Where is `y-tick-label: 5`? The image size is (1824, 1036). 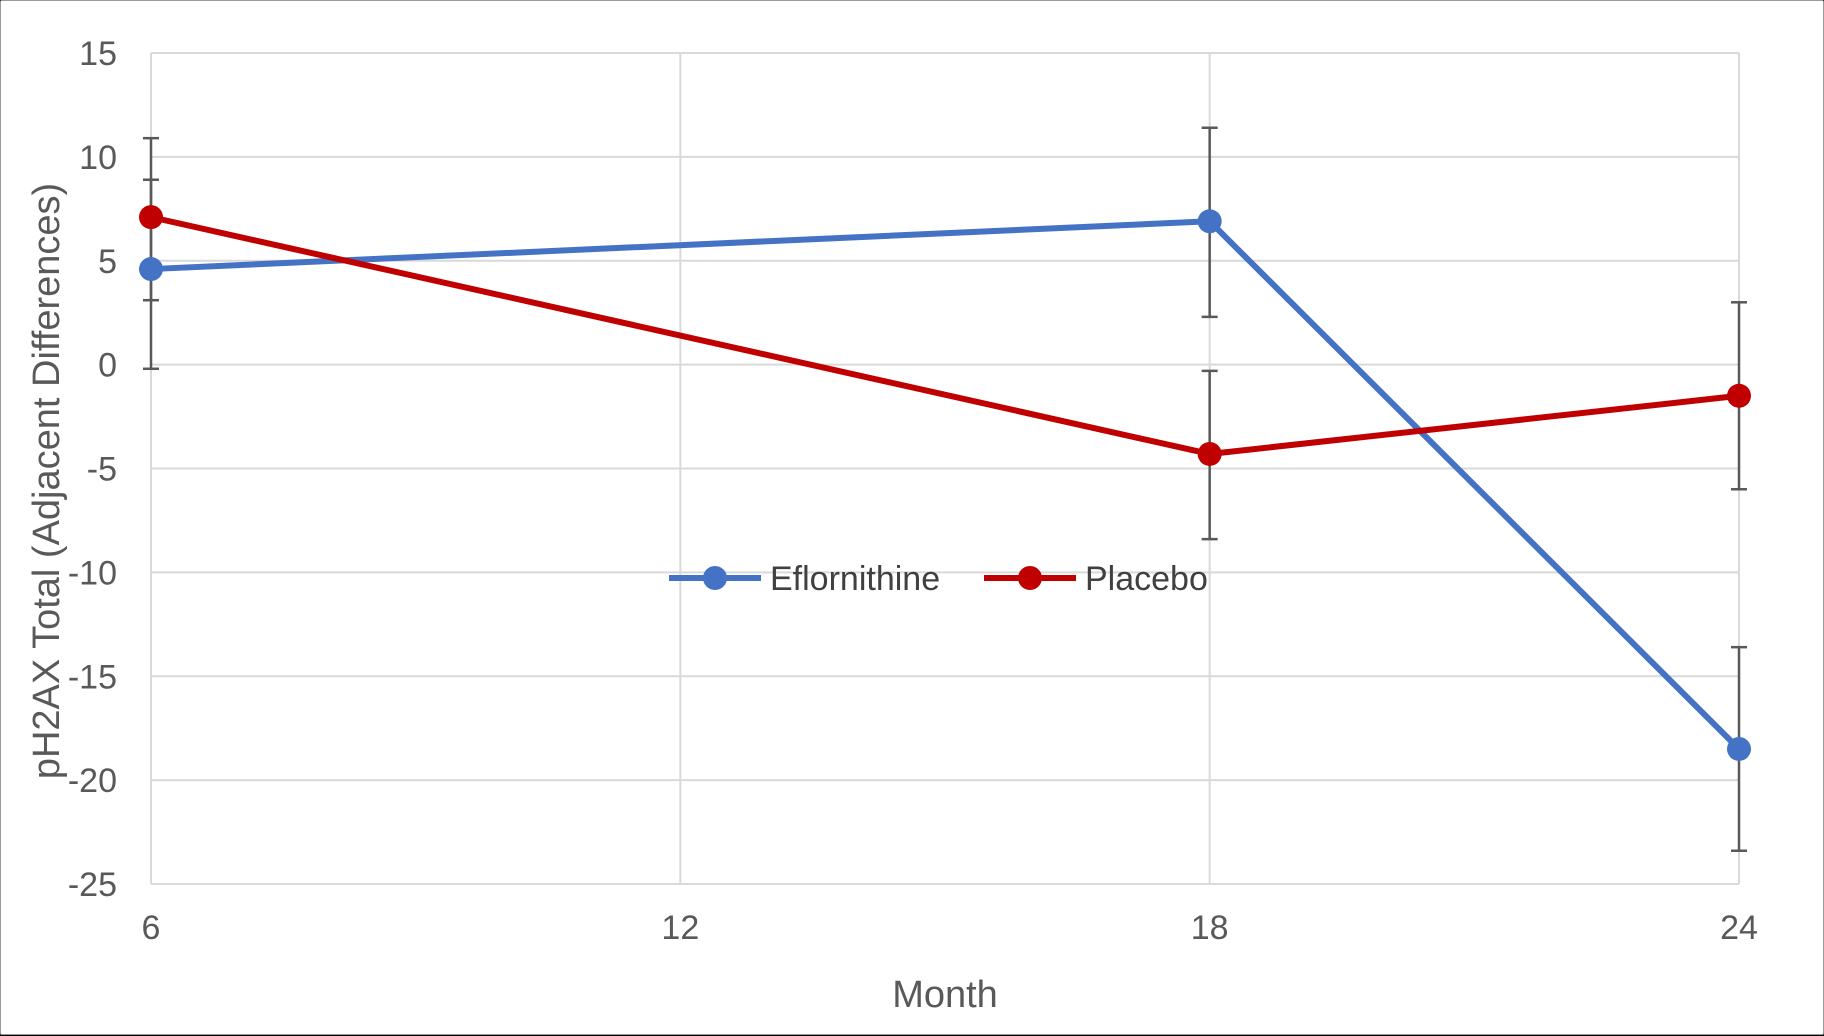
y-tick-label: 5 is located at coordinates (107, 262).